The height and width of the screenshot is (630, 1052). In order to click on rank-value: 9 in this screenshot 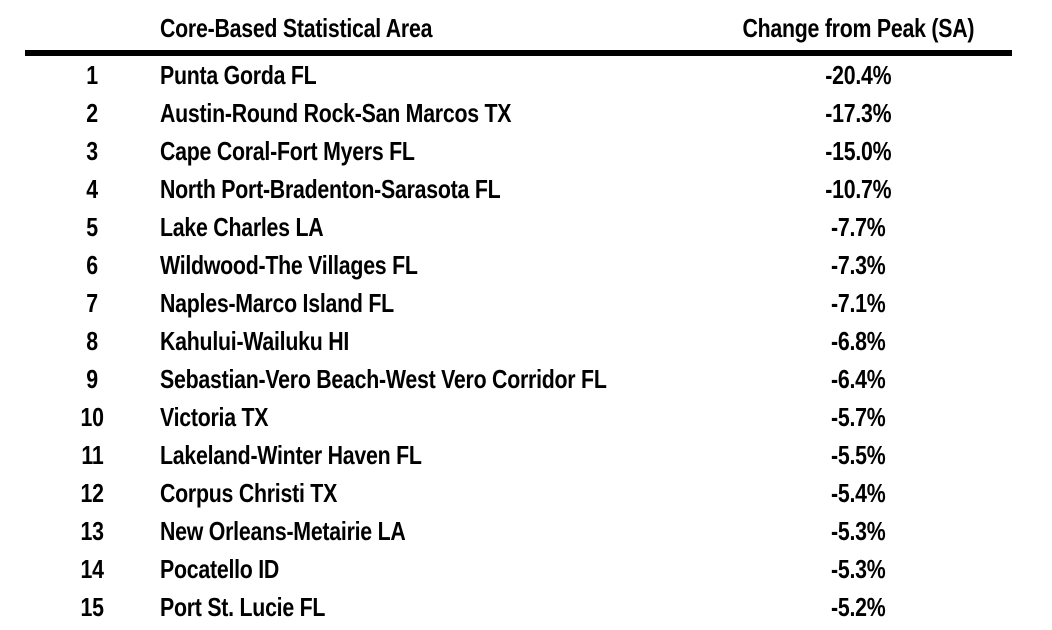, I will do `click(92, 378)`.